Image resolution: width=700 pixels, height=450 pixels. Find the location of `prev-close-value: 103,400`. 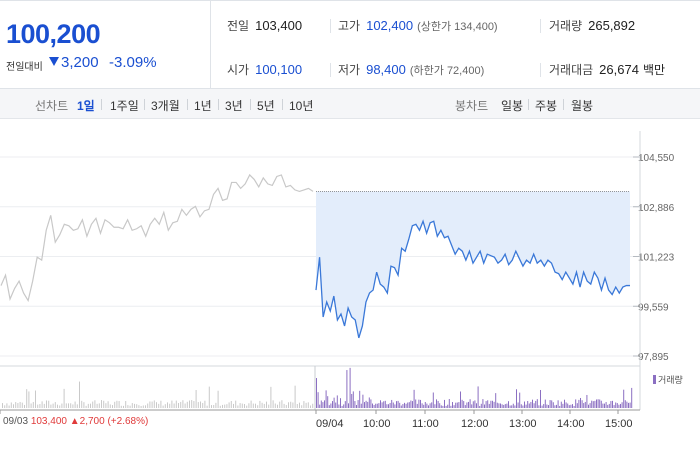

prev-close-value: 103,400 is located at coordinates (279, 25).